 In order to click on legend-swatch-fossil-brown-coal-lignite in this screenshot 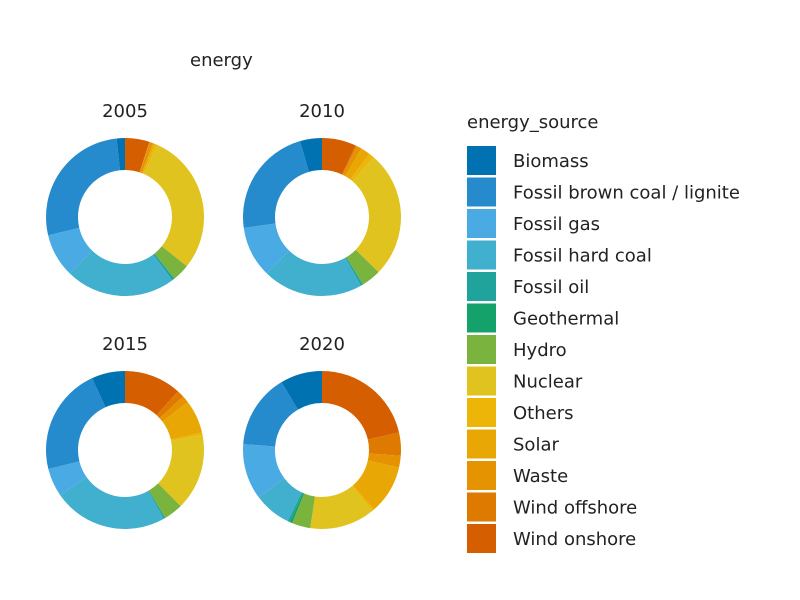, I will do `click(481, 192)`.